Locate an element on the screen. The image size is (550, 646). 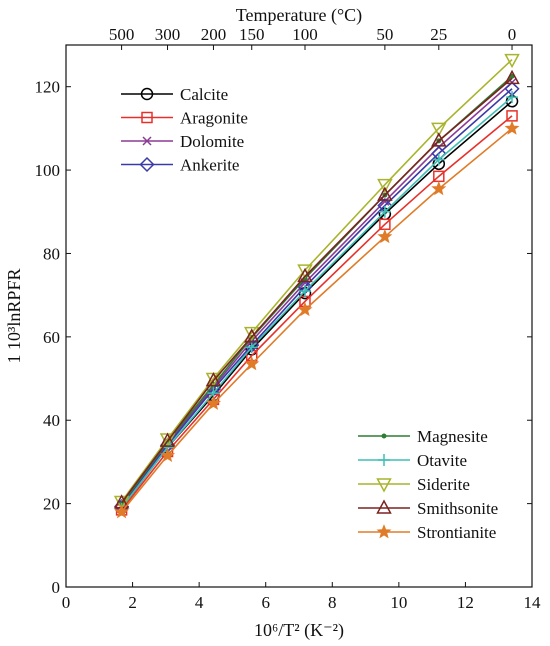
top-tick-label: 50 is located at coordinates (384, 34).